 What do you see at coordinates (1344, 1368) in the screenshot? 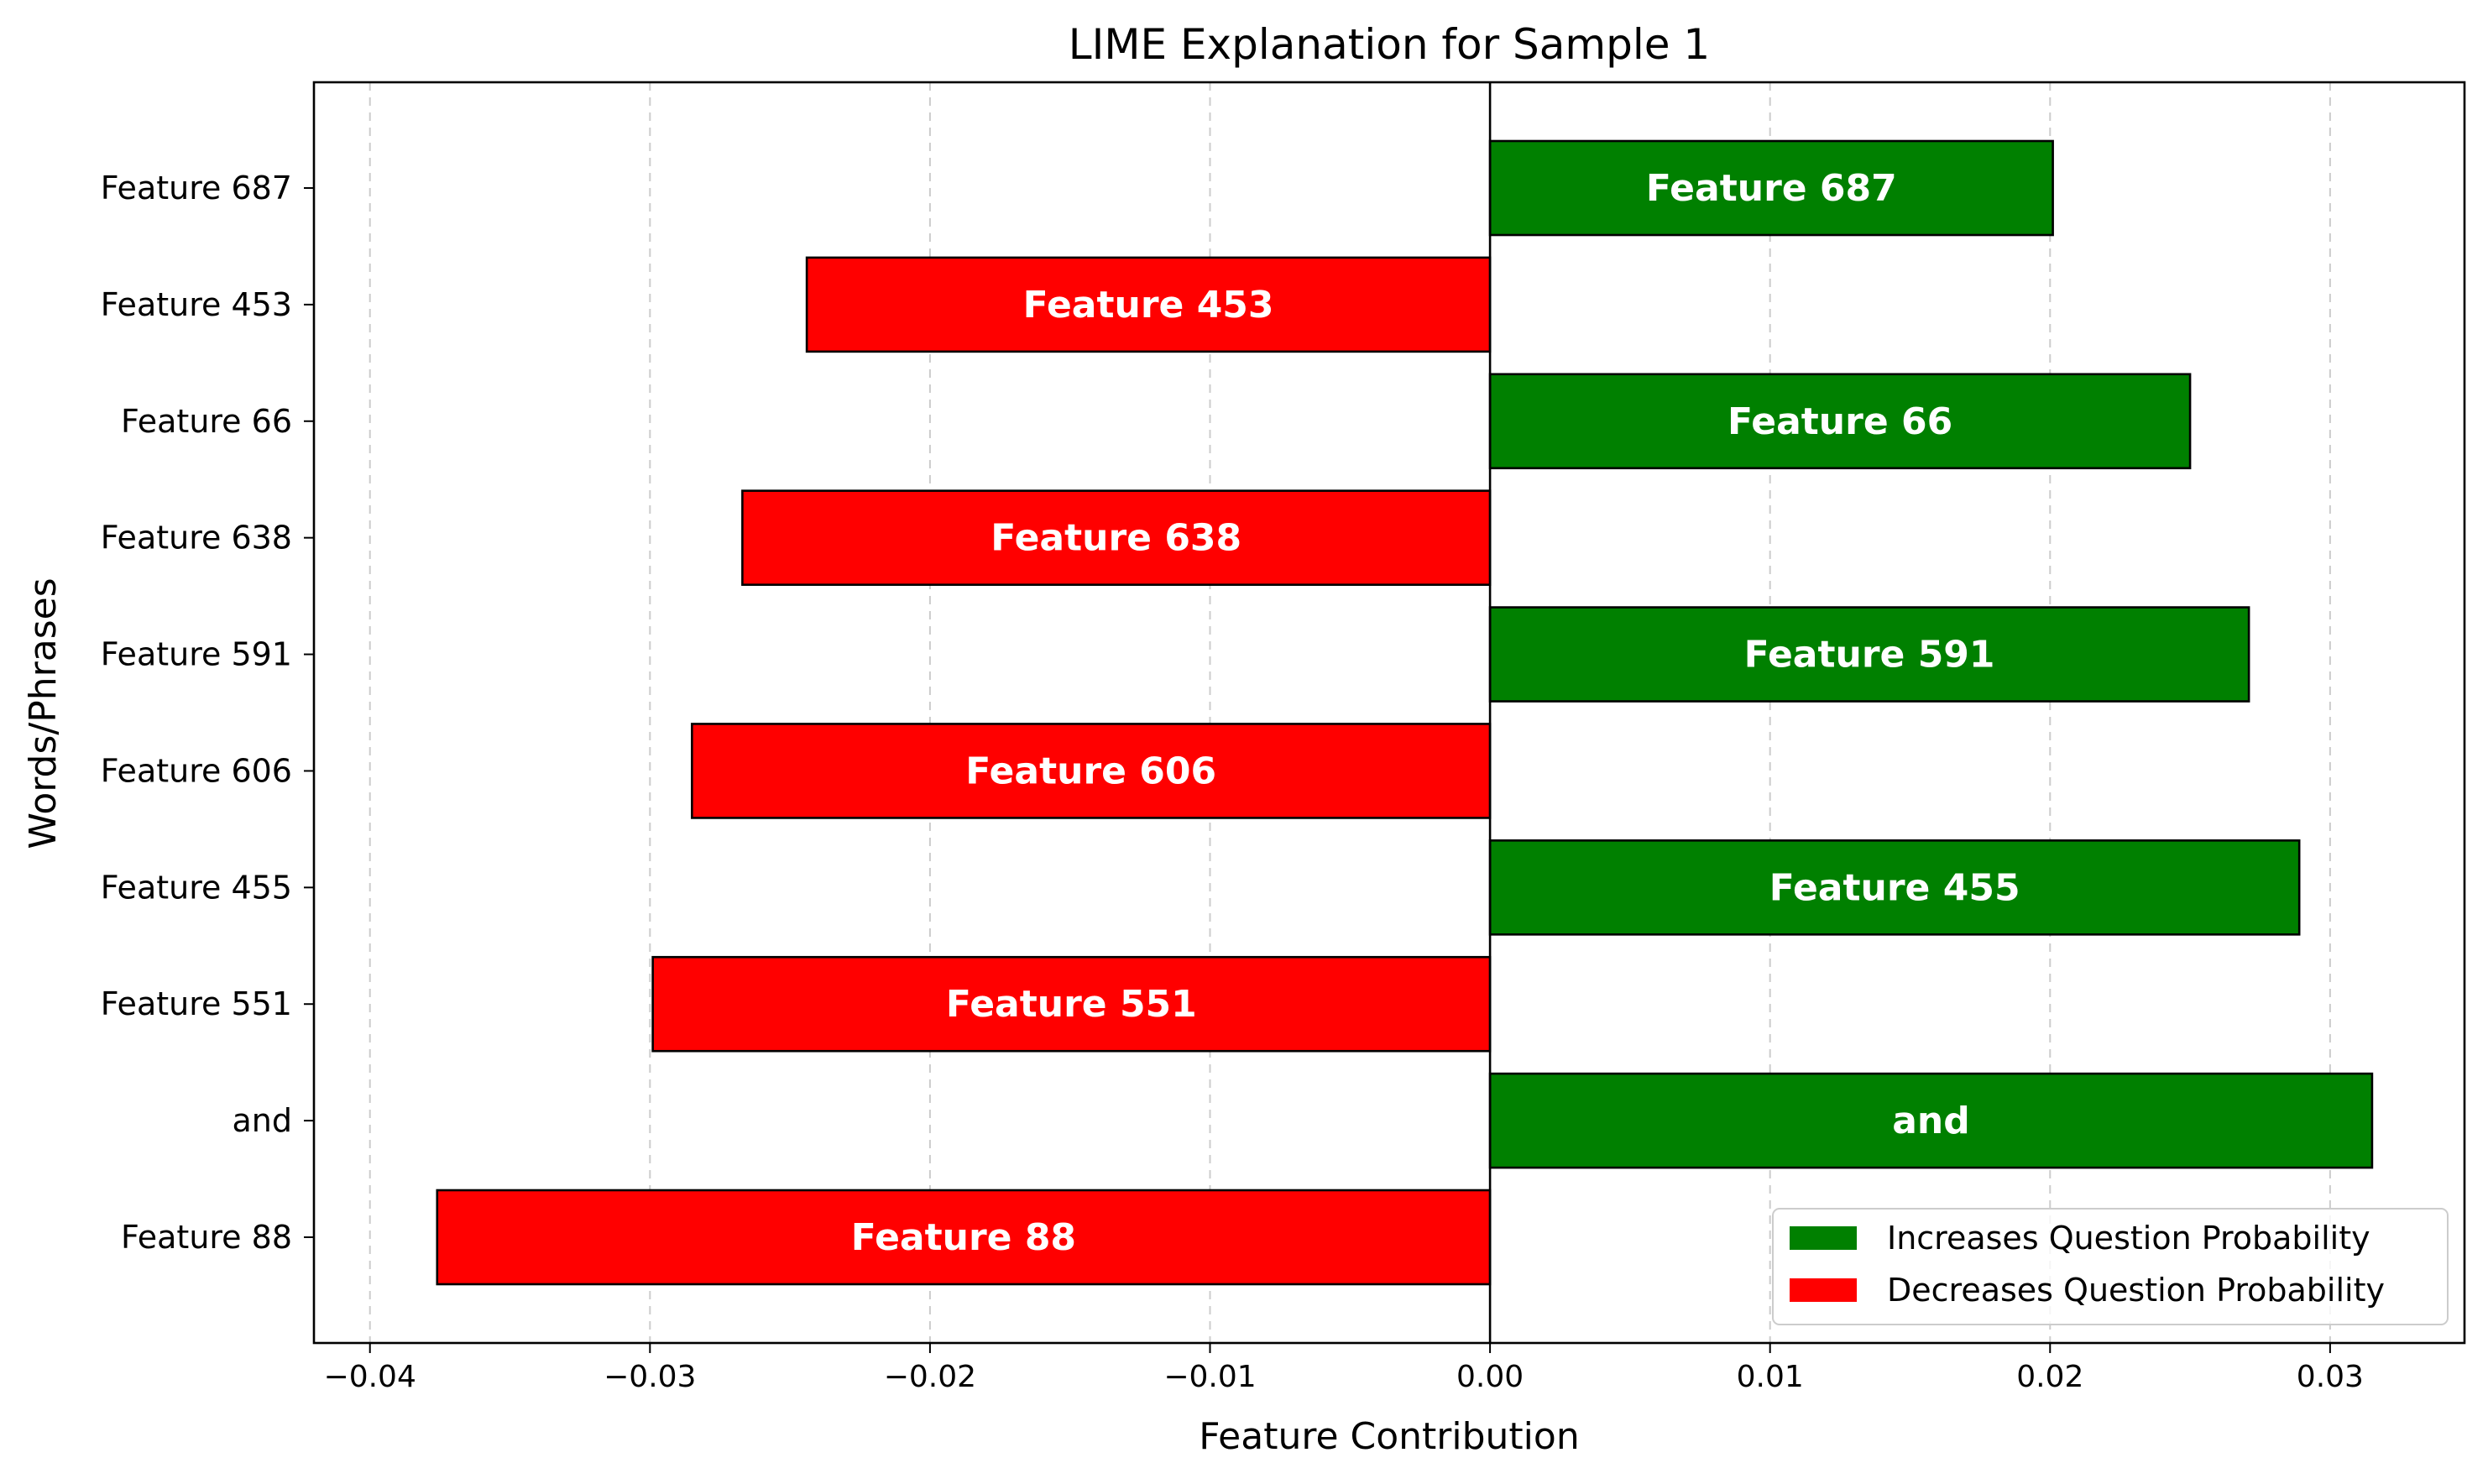
I see `x-ticks: −0.04 −0.03 −0.02 −0.01 0.00 0.01 0.02 0.03` at bounding box center [1344, 1368].